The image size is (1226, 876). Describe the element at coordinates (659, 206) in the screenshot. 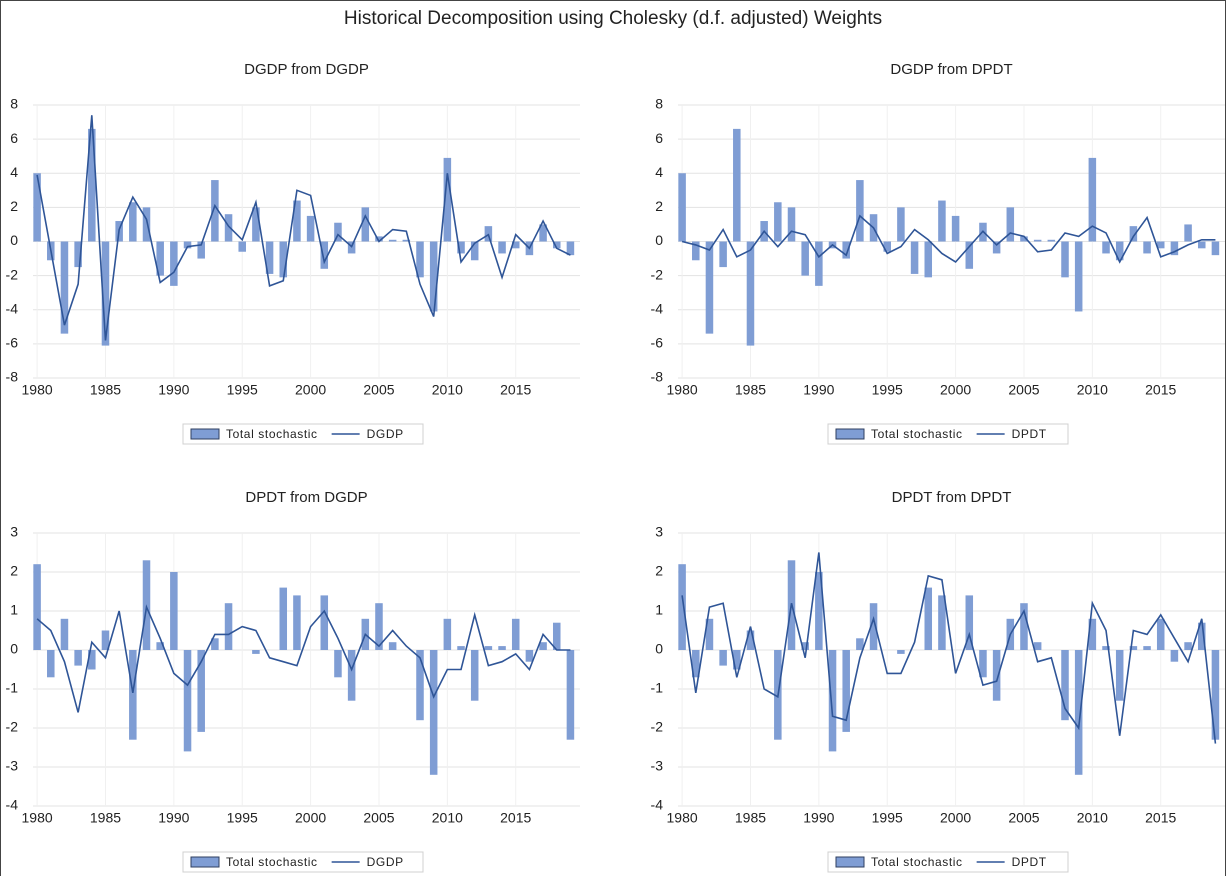

I see `y-tick-label: 2` at that location.